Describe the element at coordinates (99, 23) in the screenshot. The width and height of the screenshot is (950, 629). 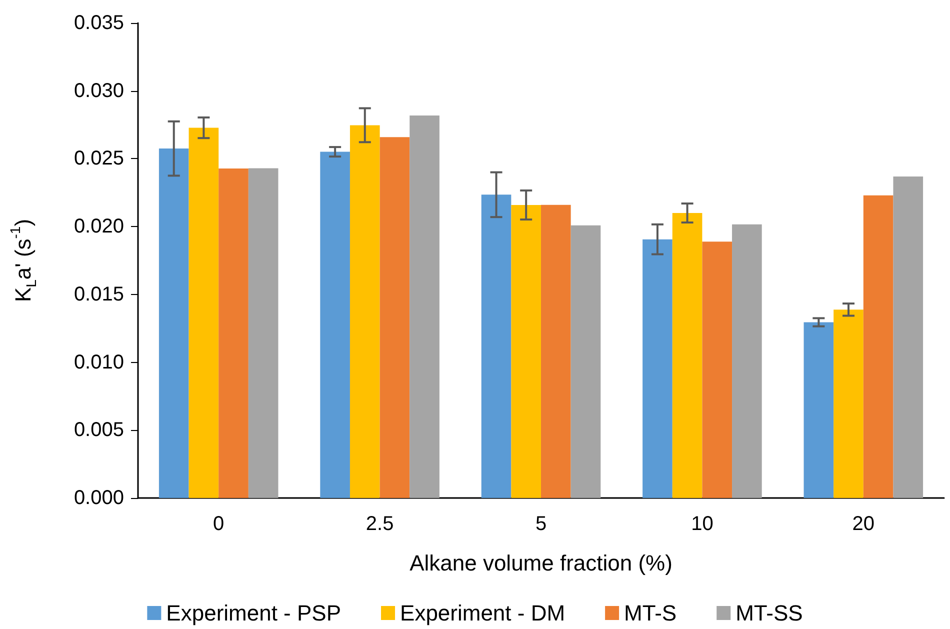
I see `y-tick-label: 0.035` at that location.